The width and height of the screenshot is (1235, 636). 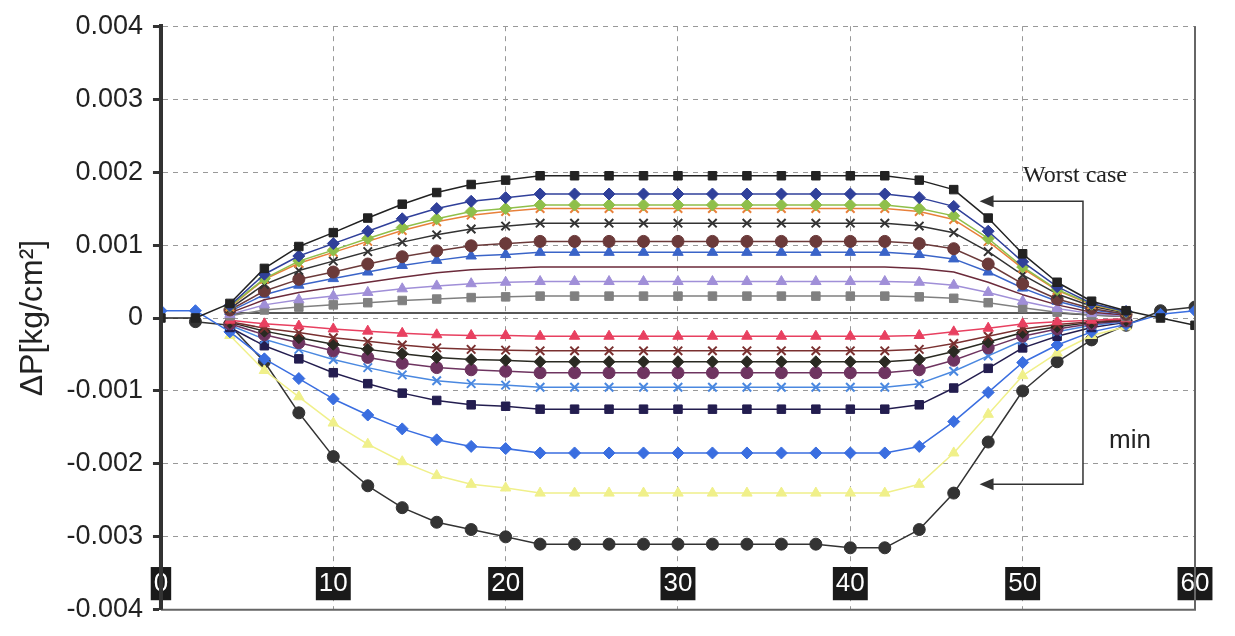 What do you see at coordinates (31, 318) in the screenshot?
I see `y-axis-title: ΔP[kg/cm²]` at bounding box center [31, 318].